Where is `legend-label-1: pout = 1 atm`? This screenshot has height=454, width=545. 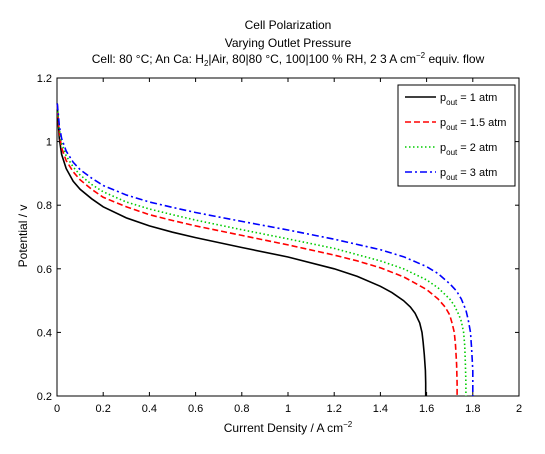 legend-label-1: pout = 1 atm is located at coordinates (468, 99).